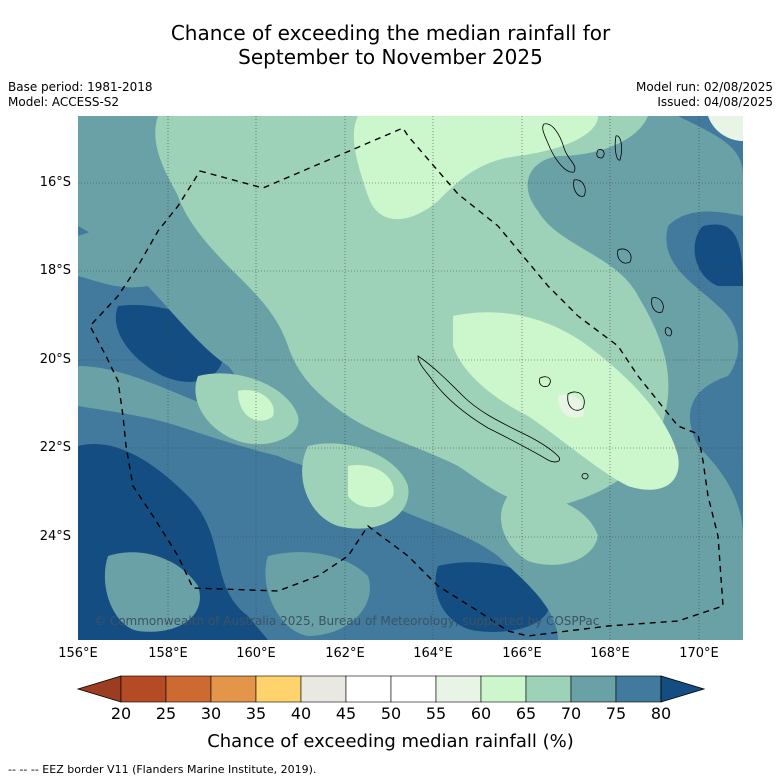  I want to click on colorbar-tick-label: 30, so click(211, 713).